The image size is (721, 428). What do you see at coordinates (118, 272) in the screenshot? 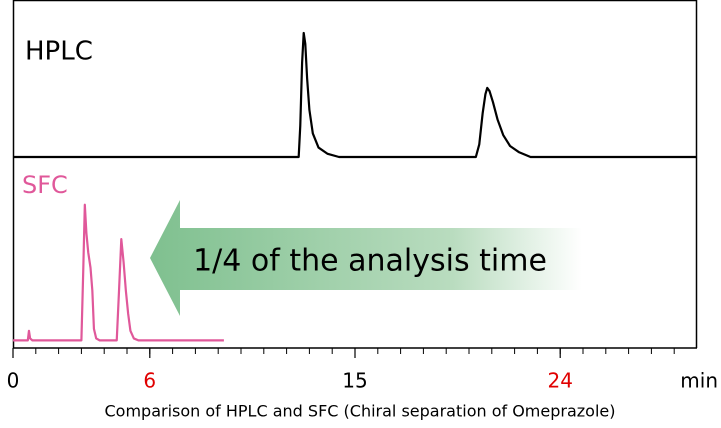
I see `trace` at bounding box center [118, 272].